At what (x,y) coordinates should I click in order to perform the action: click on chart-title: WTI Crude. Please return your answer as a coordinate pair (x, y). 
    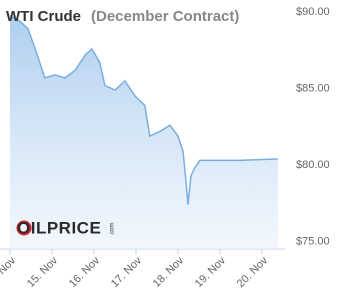
    Looking at the image, I should click on (43, 16).